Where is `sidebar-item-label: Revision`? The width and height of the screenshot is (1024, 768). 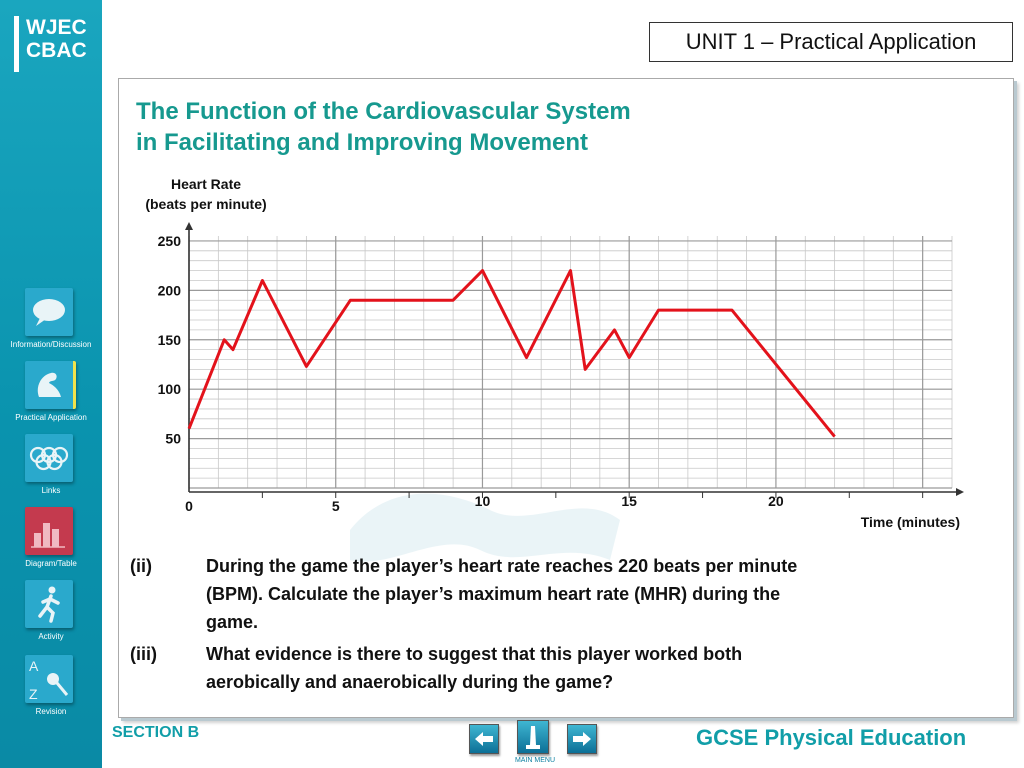 sidebar-item-label: Revision is located at coordinates (51, 711).